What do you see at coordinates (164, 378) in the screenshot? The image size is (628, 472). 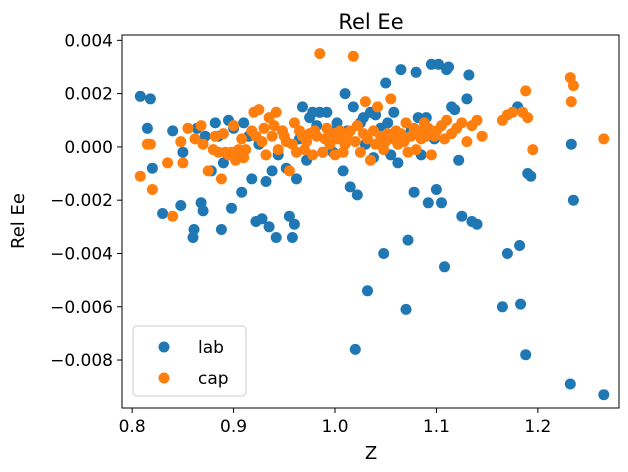 I see `legend-marker-cap` at bounding box center [164, 378].